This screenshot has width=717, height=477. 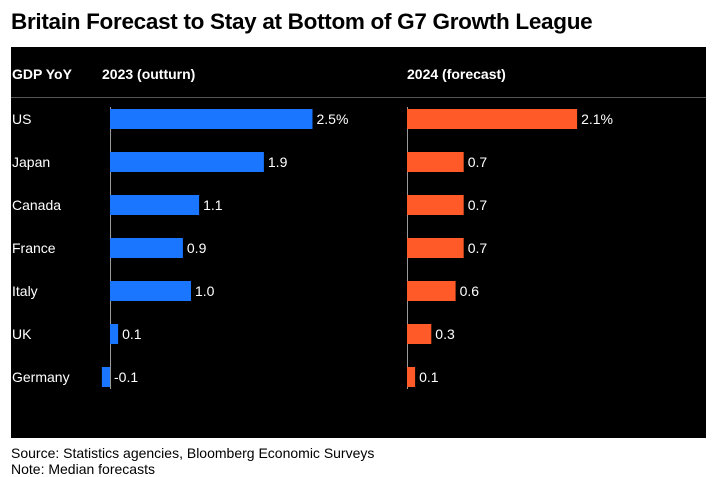 I want to click on category-label: Germany, so click(x=41, y=377).